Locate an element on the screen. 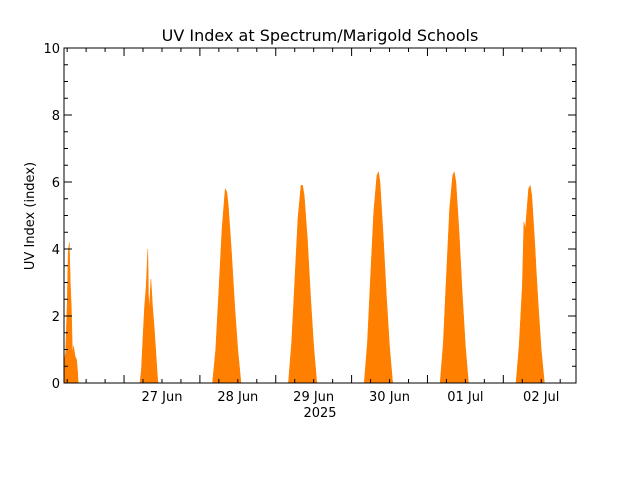 The image size is (640, 480). x-tick-label: 30 Jun is located at coordinates (389, 397).